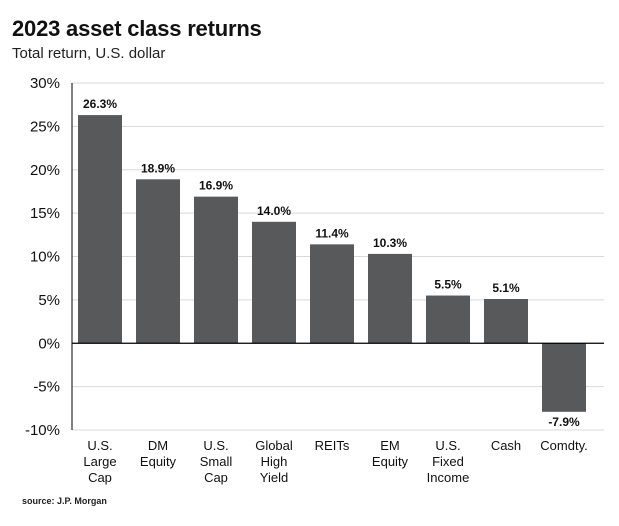  I want to click on data-label: 16.9%, so click(216, 186).